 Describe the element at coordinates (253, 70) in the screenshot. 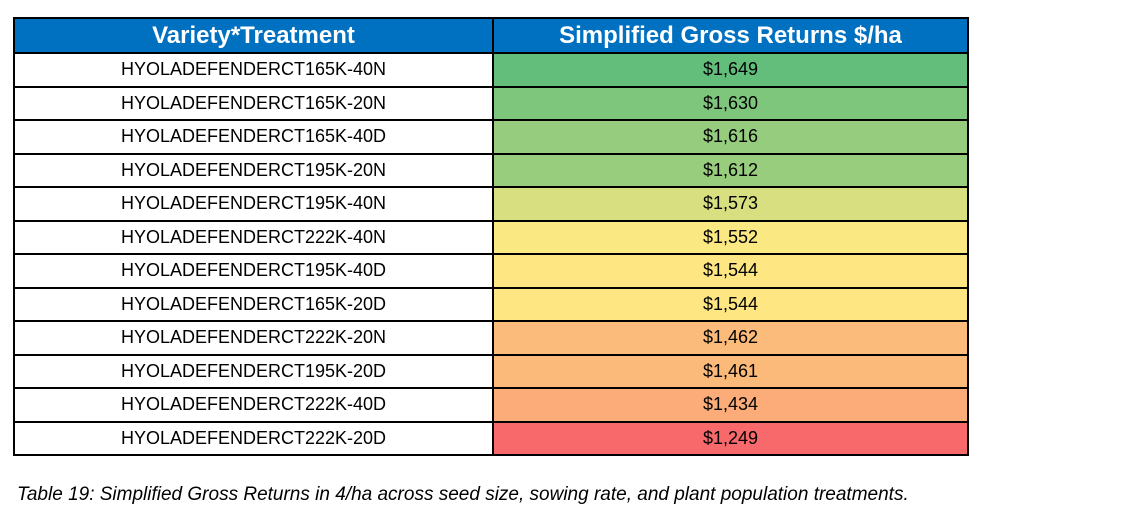

I see `treatment-cell: HYOLADEFENDERCT165K-40N` at that location.